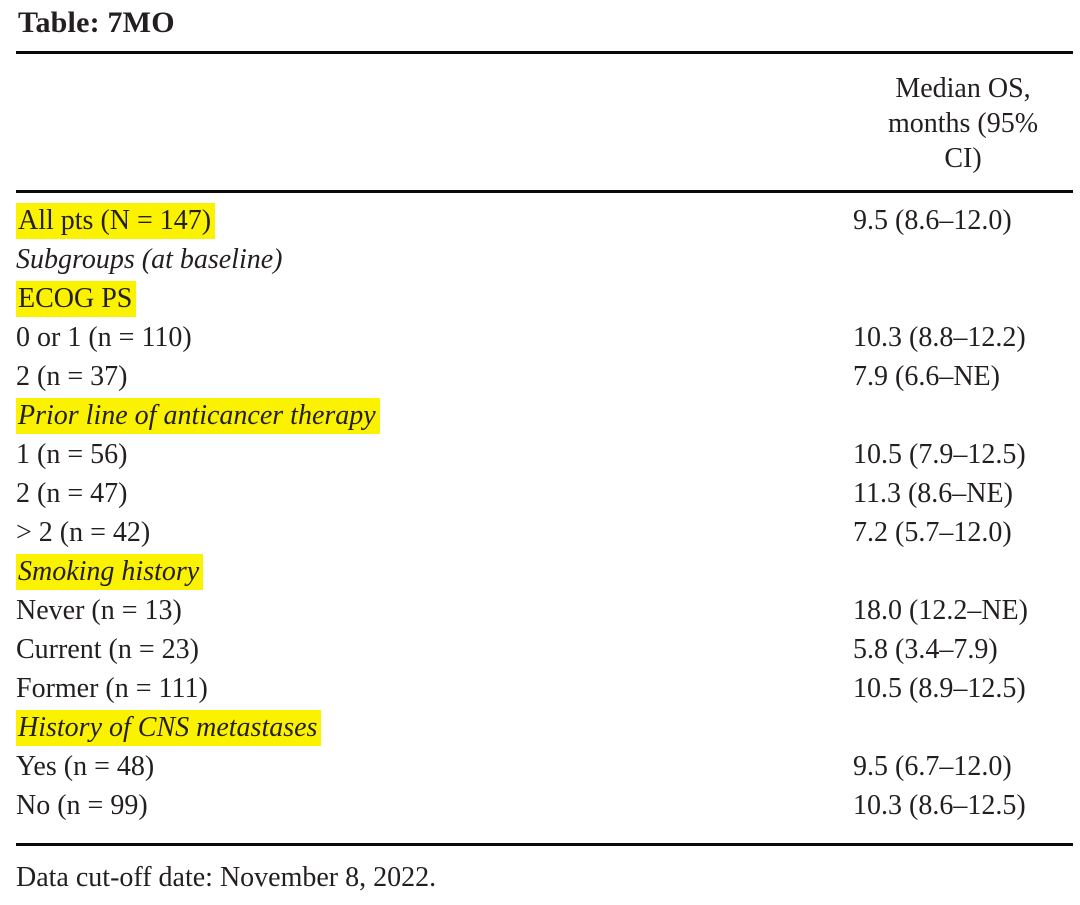  I want to click on table-row: 2 (n = 37) 7.9 (6.6–NE), so click(544, 376).